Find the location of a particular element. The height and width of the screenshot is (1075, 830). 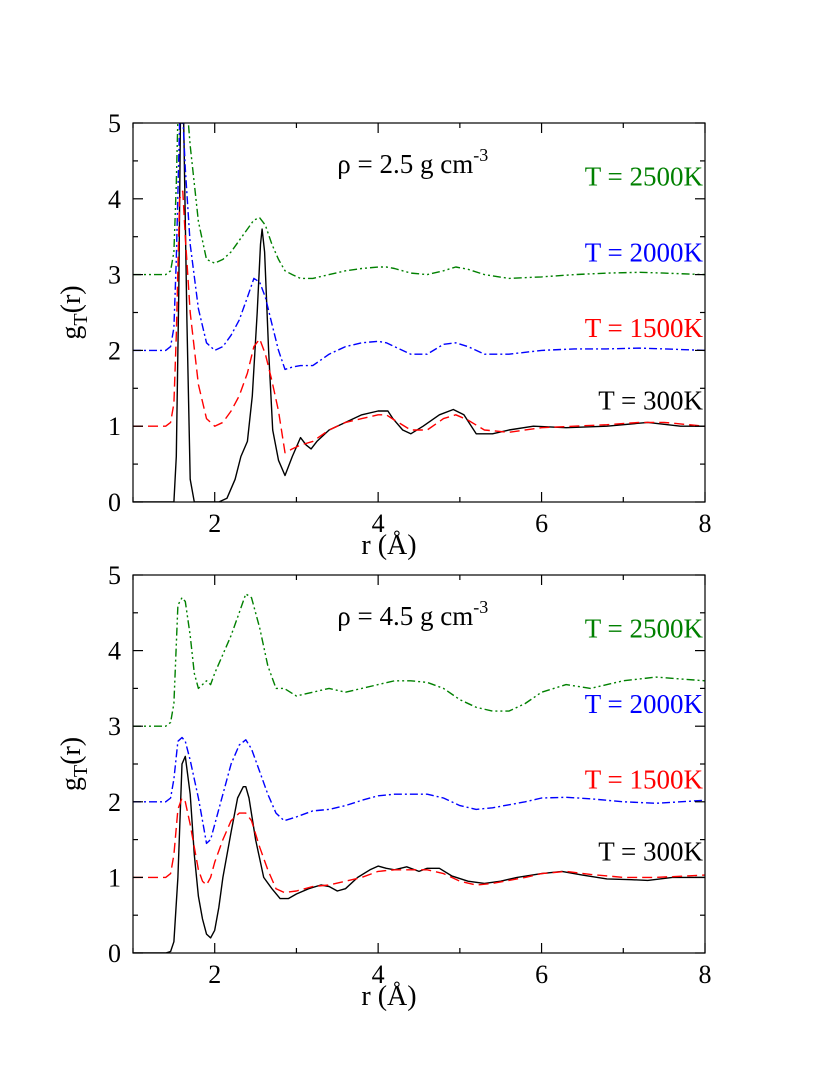

series-line-t-2000k is located at coordinates (419, 790).